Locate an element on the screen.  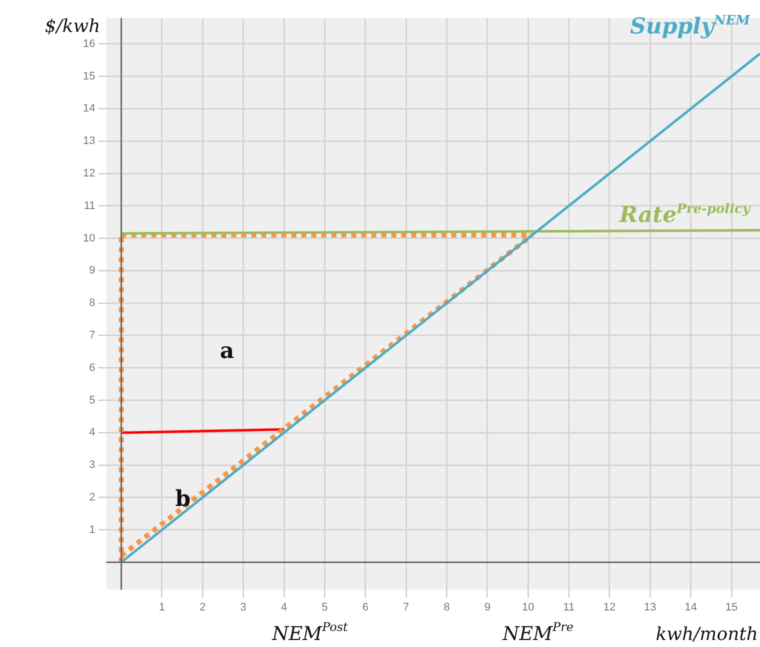
x-tick-label: 15 is located at coordinates (731, 607).